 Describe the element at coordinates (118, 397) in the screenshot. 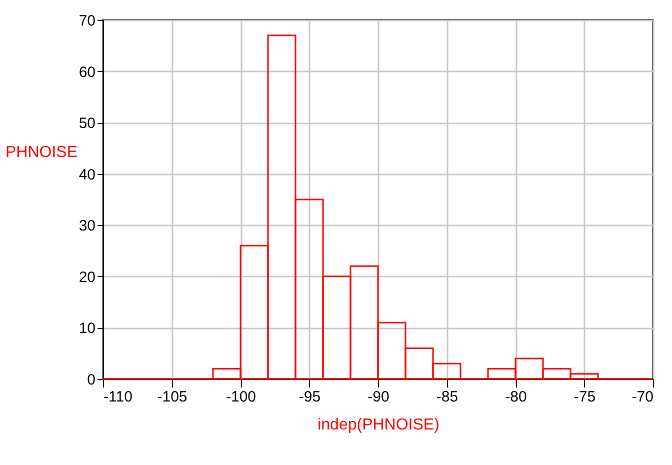

I see `x-tick-label: -110` at that location.